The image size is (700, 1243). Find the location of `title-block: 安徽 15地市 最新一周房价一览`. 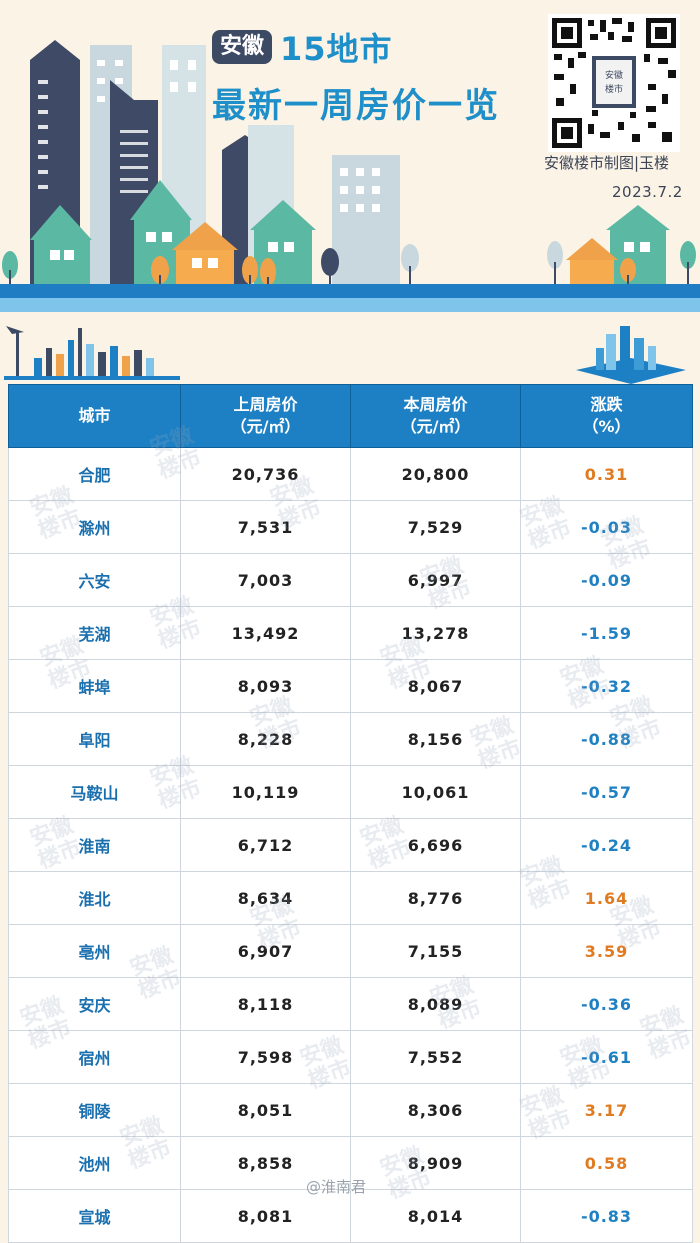

title-block: 安徽 15地市 最新一周房价一览 is located at coordinates (356, 74).